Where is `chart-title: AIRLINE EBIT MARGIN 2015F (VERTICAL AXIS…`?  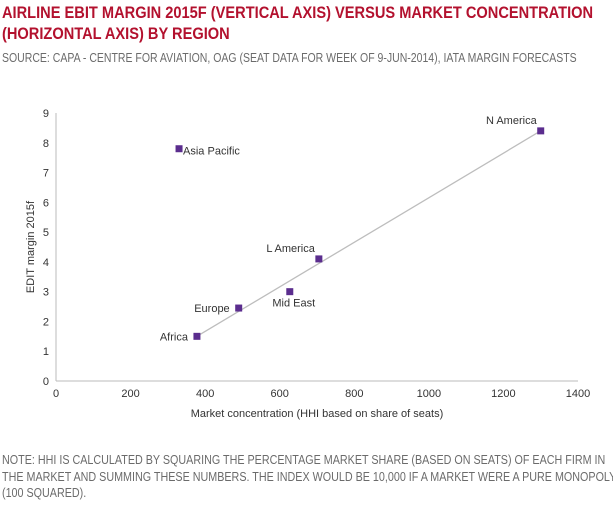 chart-title: AIRLINE EBIT MARGIN 2015F (VERTICAL AXIS… is located at coordinates (298, 23).